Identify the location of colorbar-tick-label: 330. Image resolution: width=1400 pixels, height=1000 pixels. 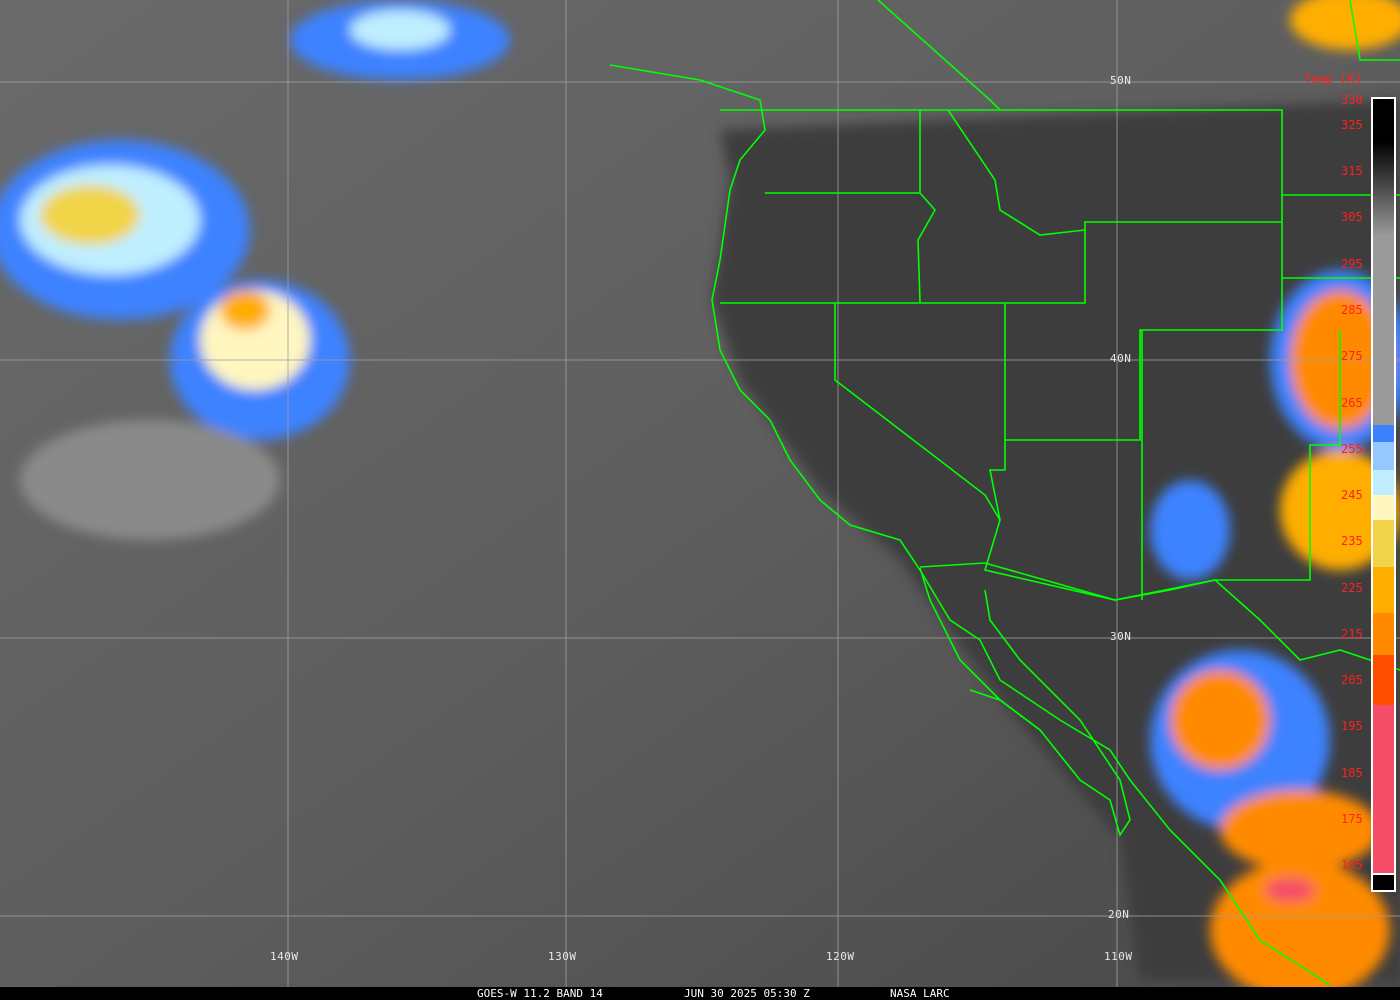
(1352, 100).